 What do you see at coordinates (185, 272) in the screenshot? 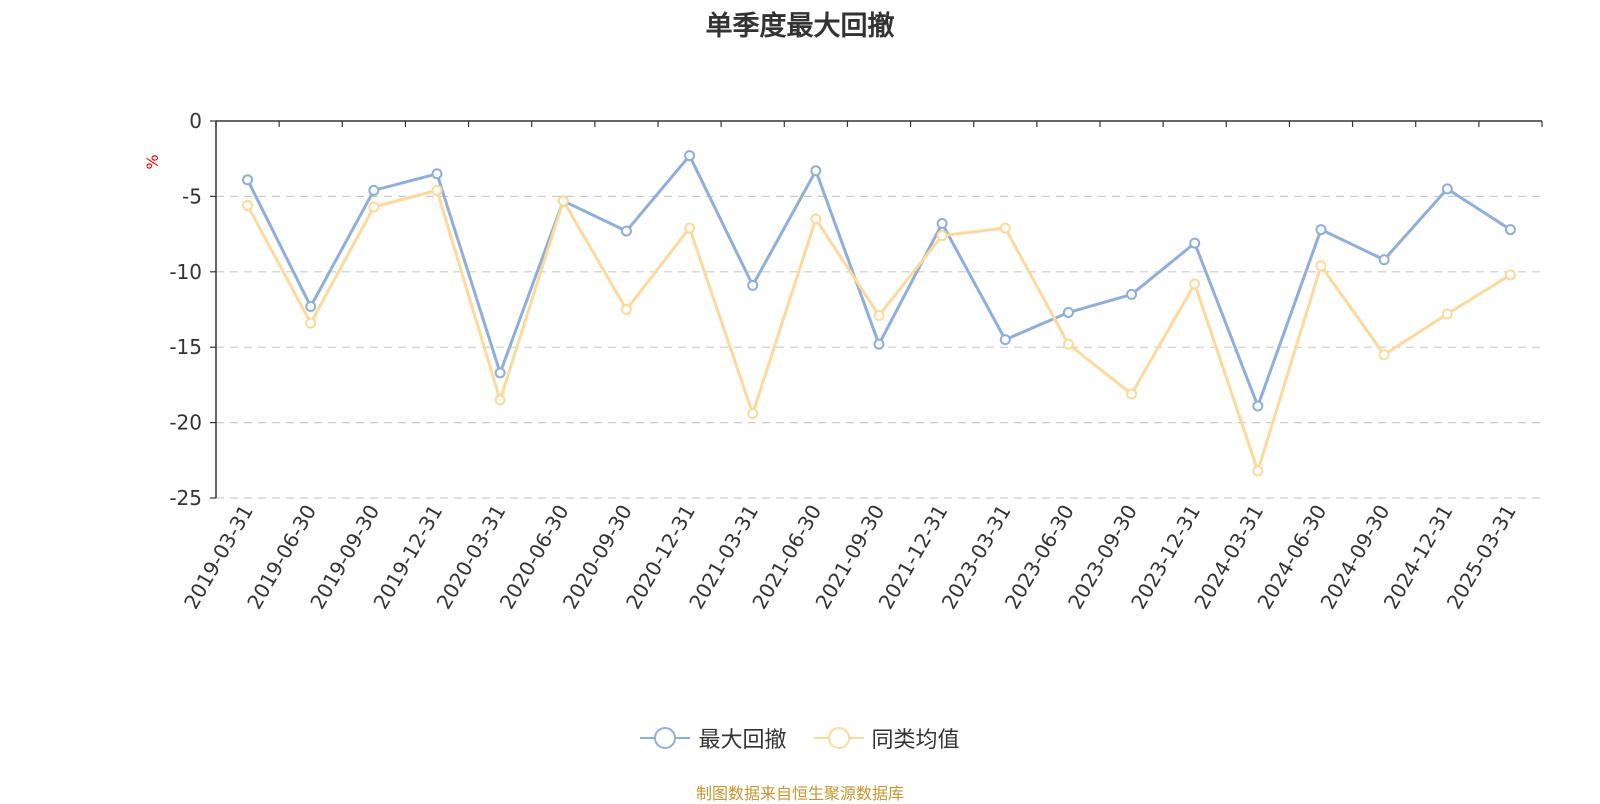
I see `y-tick-label: -10` at bounding box center [185, 272].